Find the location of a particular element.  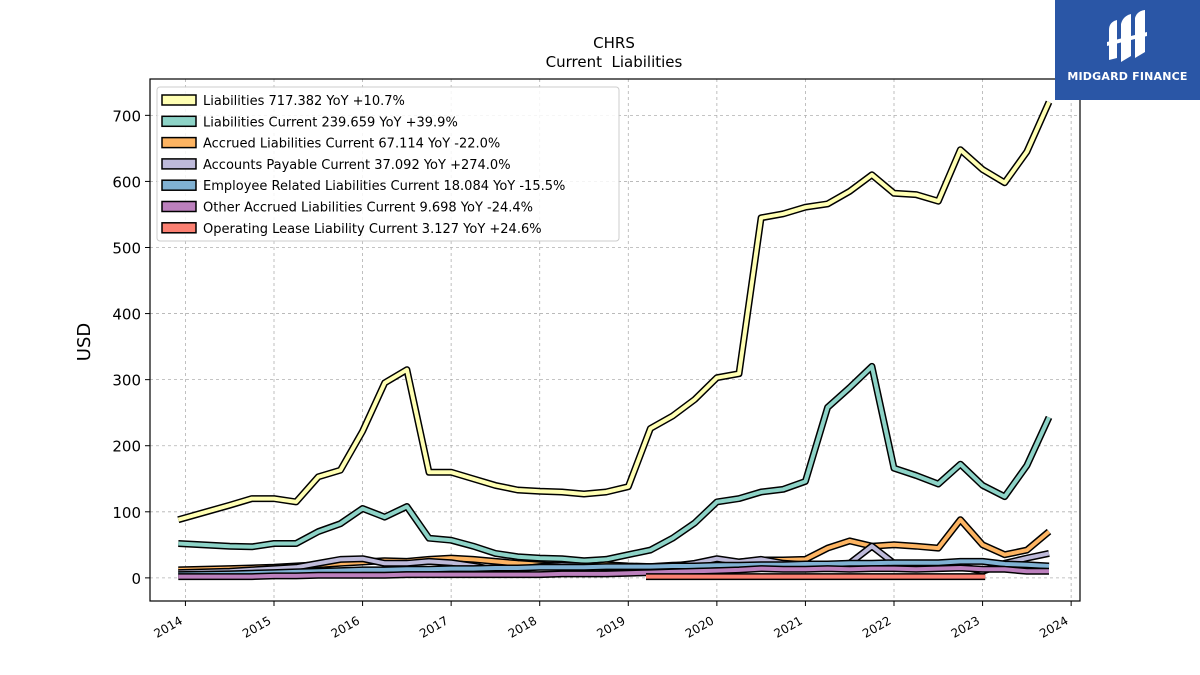

x-tick-label: 2022 is located at coordinates (876, 626).